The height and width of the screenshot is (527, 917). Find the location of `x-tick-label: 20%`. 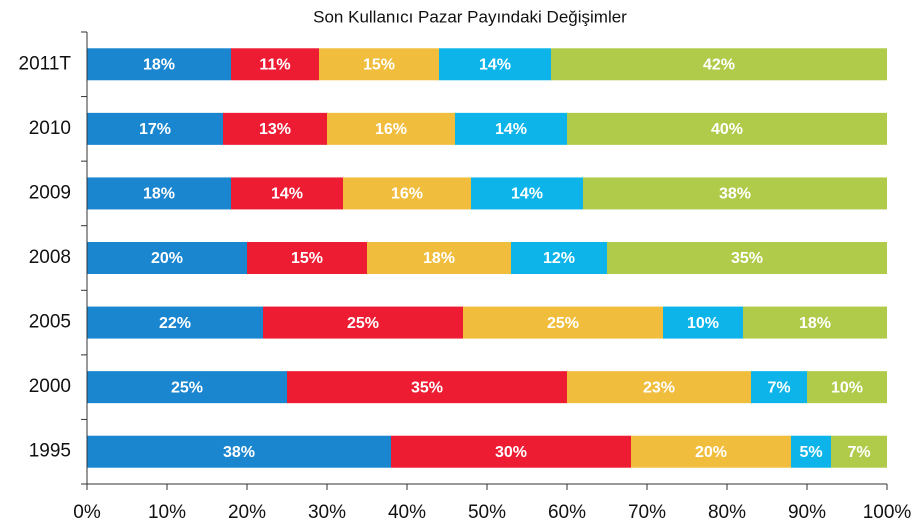

x-tick-label: 20% is located at coordinates (247, 512).